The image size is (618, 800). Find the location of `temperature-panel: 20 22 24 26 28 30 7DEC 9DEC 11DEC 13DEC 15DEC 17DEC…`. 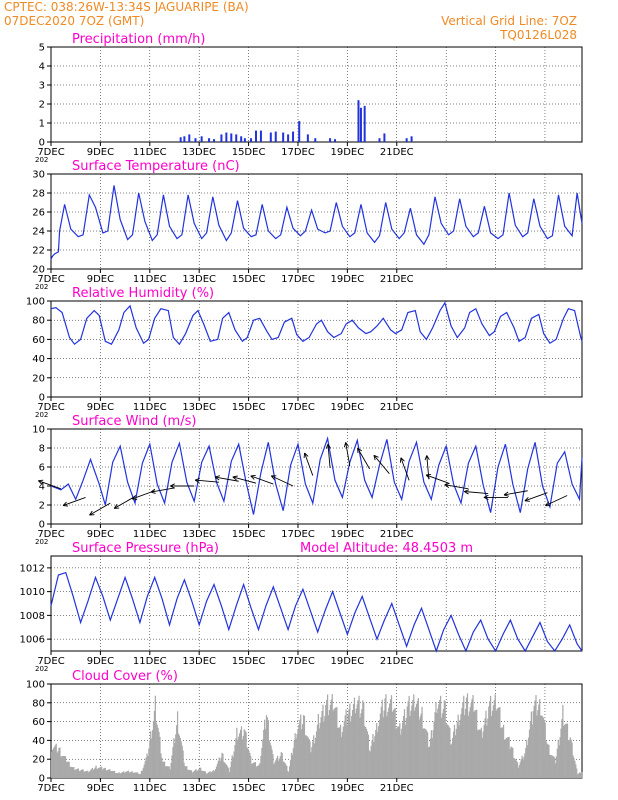

temperature-panel: 20 22 24 26 28 30 7DEC 9DEC 11DEC 13DEC 15DEC 17DEC… is located at coordinates (307, 225).